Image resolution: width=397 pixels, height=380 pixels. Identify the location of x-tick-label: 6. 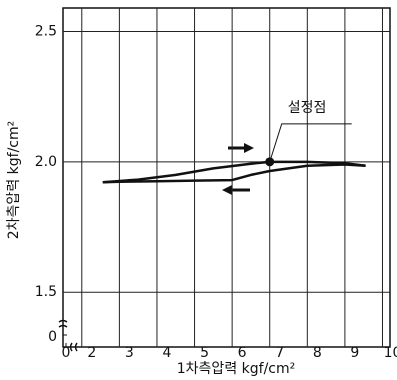
(242, 353).